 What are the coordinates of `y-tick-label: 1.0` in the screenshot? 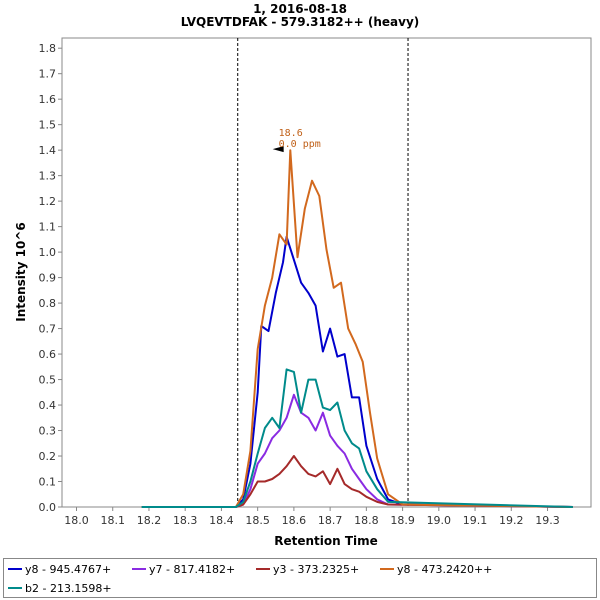 It's located at (48, 252).